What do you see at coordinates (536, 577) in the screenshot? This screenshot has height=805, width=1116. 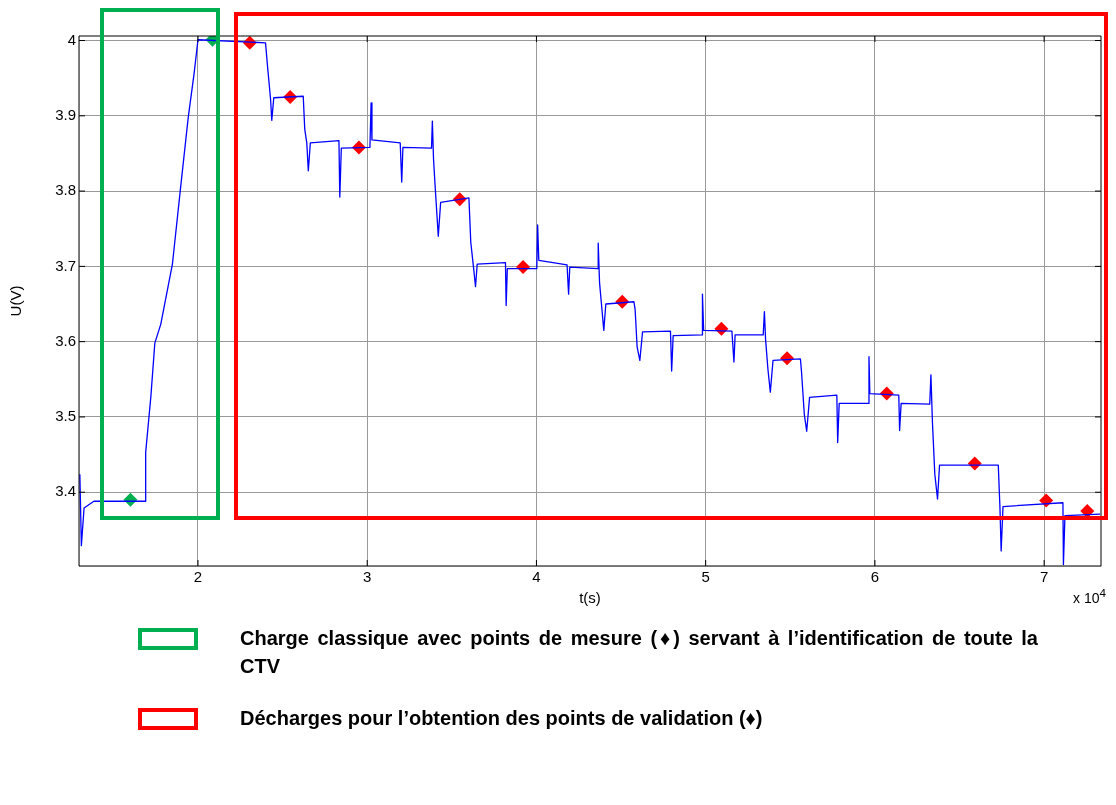 I see `x-tick-label: 4` at bounding box center [536, 577].